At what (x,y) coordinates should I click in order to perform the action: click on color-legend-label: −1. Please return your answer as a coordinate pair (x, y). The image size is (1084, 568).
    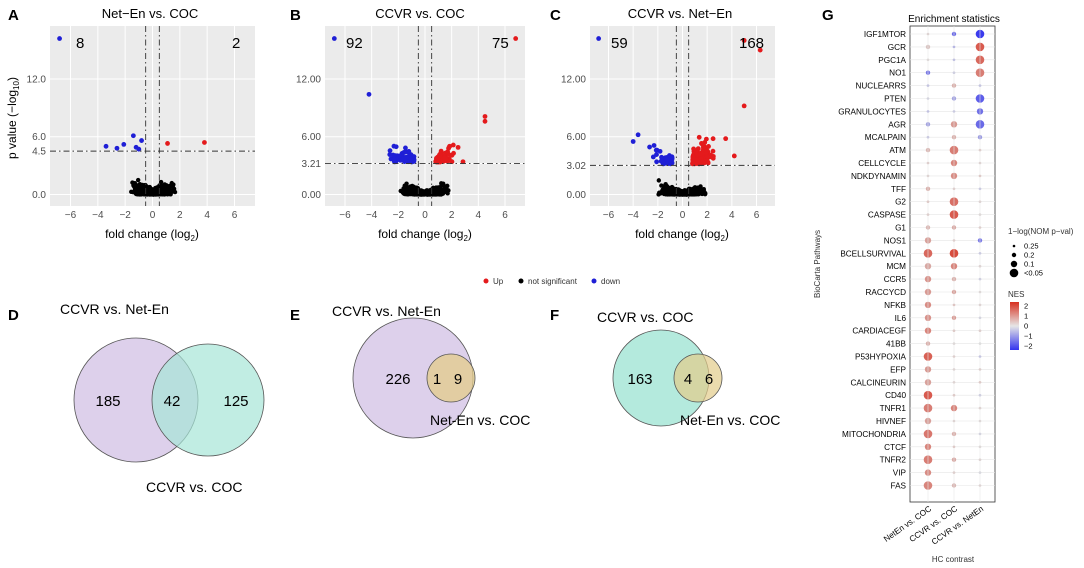
    Looking at the image, I should click on (1028, 336).